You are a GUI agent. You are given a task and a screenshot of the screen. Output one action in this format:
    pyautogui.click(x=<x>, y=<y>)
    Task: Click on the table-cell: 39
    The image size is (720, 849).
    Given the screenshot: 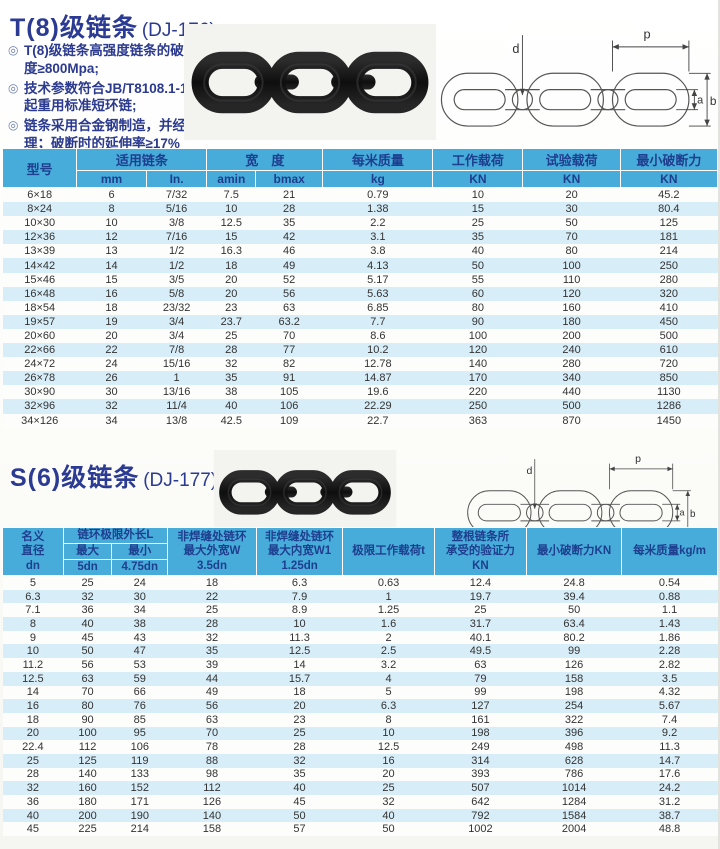 What is the action you would take?
    pyautogui.click(x=212, y=664)
    